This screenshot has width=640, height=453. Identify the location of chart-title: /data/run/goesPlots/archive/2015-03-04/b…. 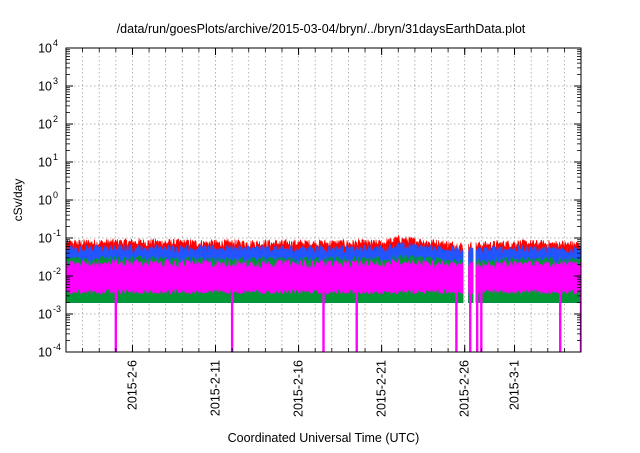
(321, 29).